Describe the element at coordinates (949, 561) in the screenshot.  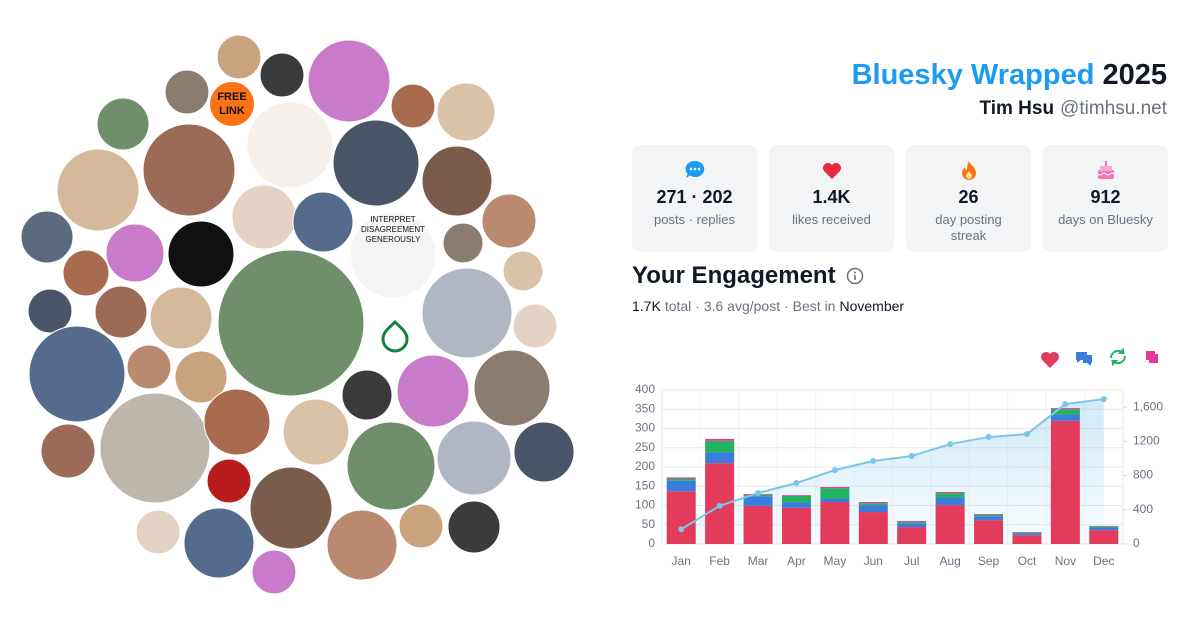
I see `x-tick-label: Aug` at that location.